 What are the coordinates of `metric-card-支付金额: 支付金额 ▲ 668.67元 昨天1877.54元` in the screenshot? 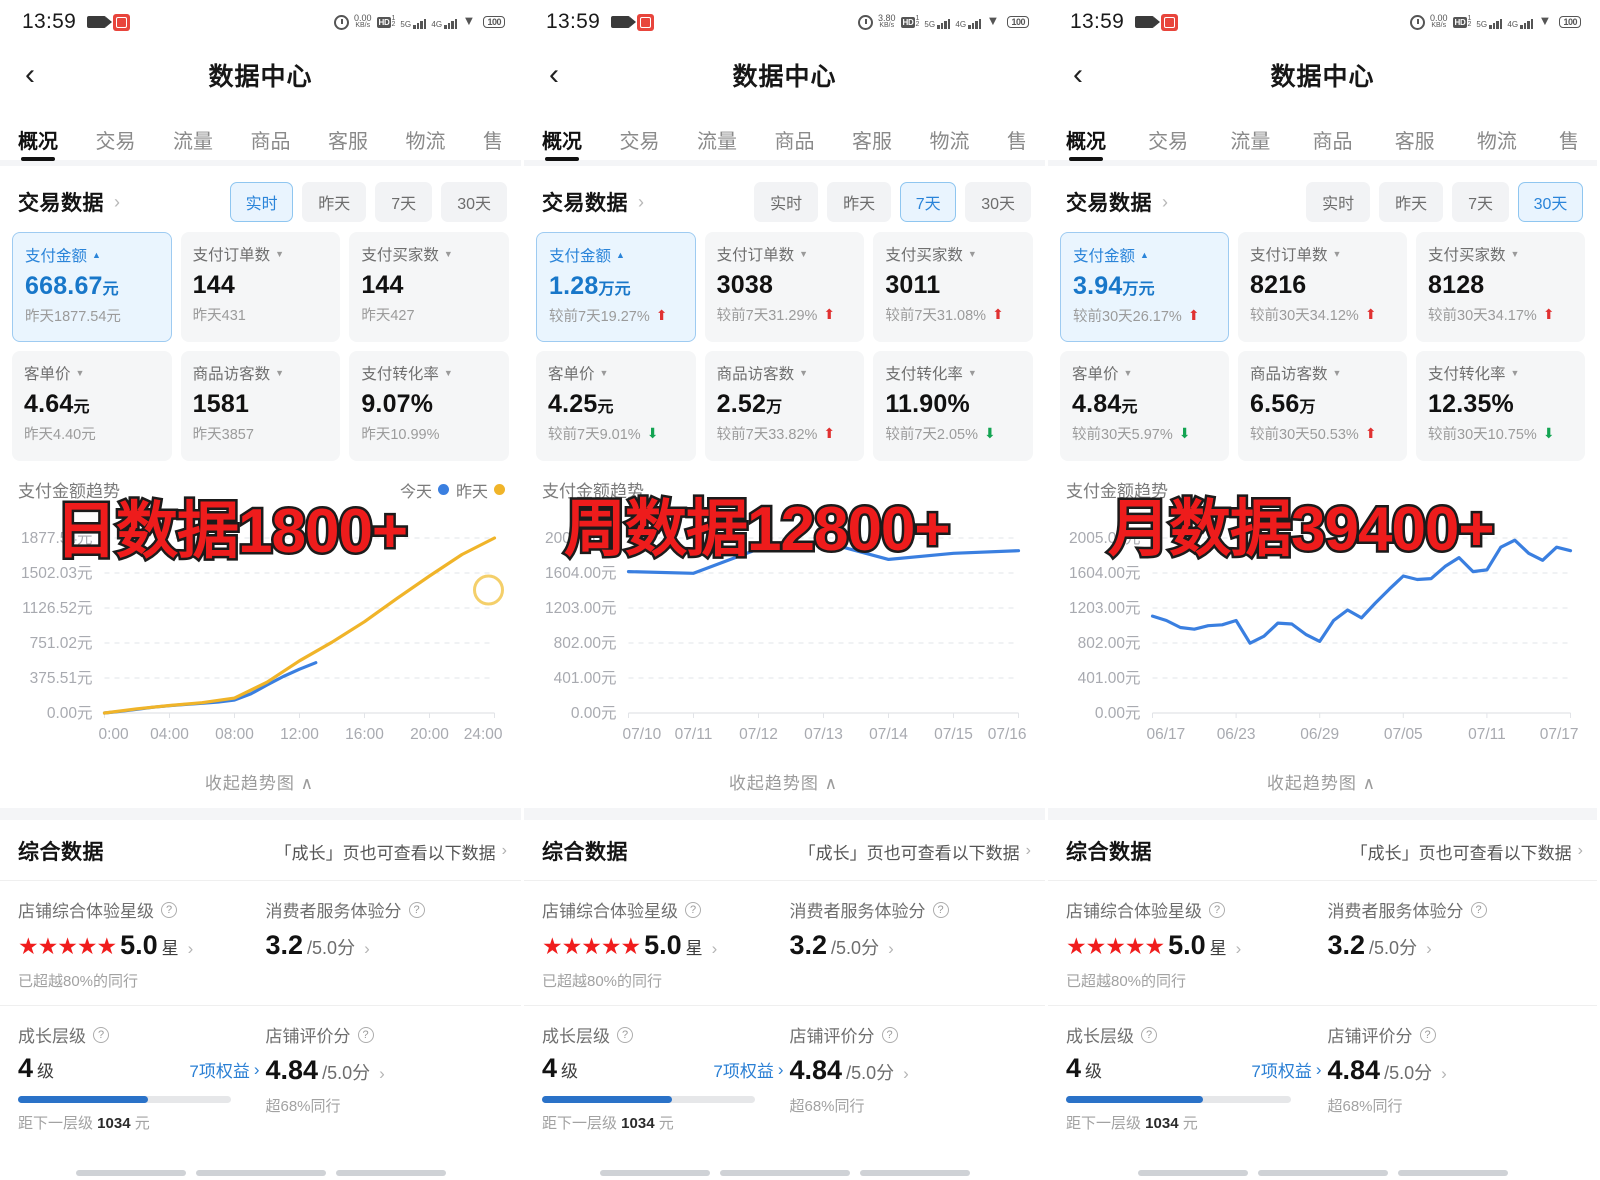 It's located at (92, 287).